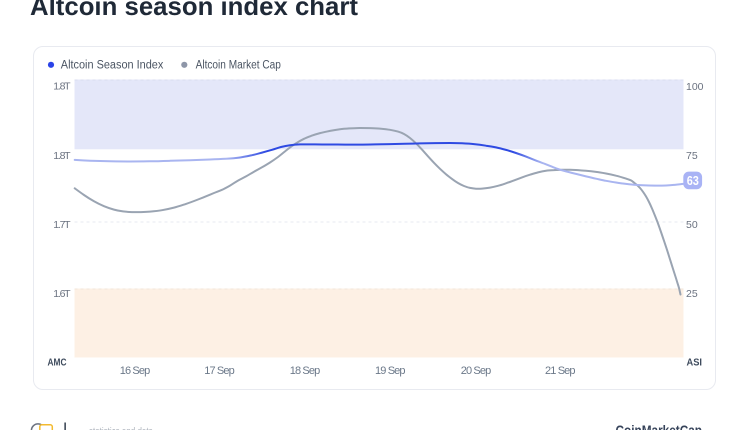 This screenshot has height=430, width=750. I want to click on svg-text: 75, so click(692, 156).